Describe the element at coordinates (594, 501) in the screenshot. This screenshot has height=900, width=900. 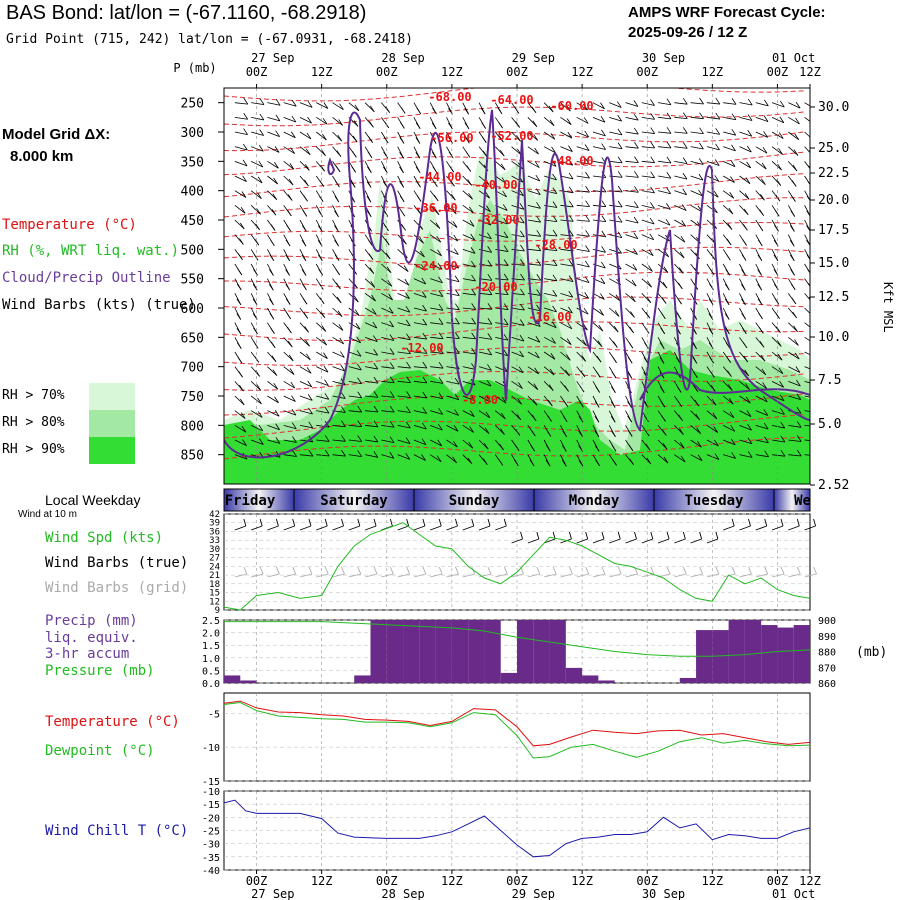
I see `weekday-name: Monday` at that location.